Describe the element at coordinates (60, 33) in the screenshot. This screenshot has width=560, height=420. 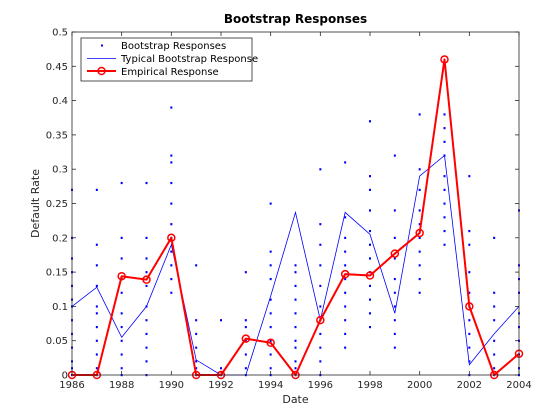
I see `y-tick-label: 0.5` at that location.